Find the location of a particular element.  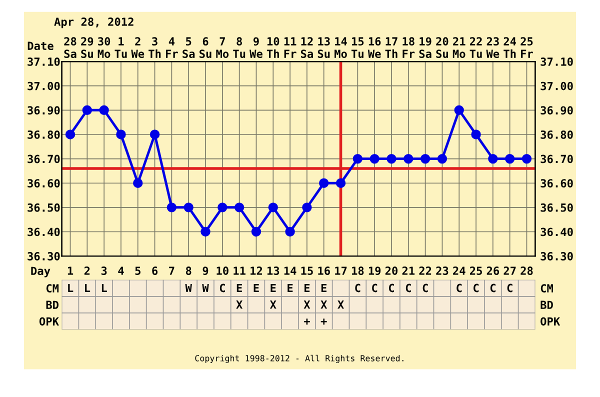

x-tick-label: 25 is located at coordinates (476, 270).